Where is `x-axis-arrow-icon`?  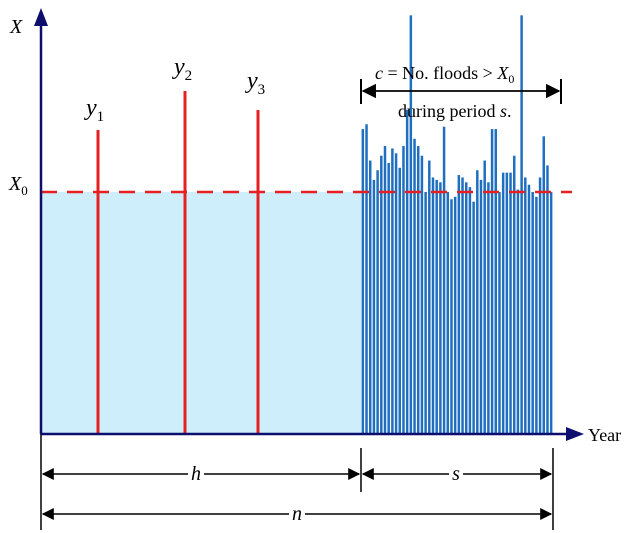 x-axis-arrow-icon is located at coordinates (575, 434).